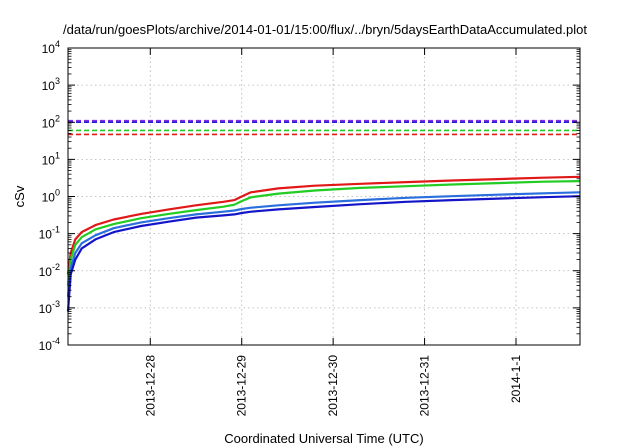  I want to click on y-tick-label: 10⁴, so click(51, 47).